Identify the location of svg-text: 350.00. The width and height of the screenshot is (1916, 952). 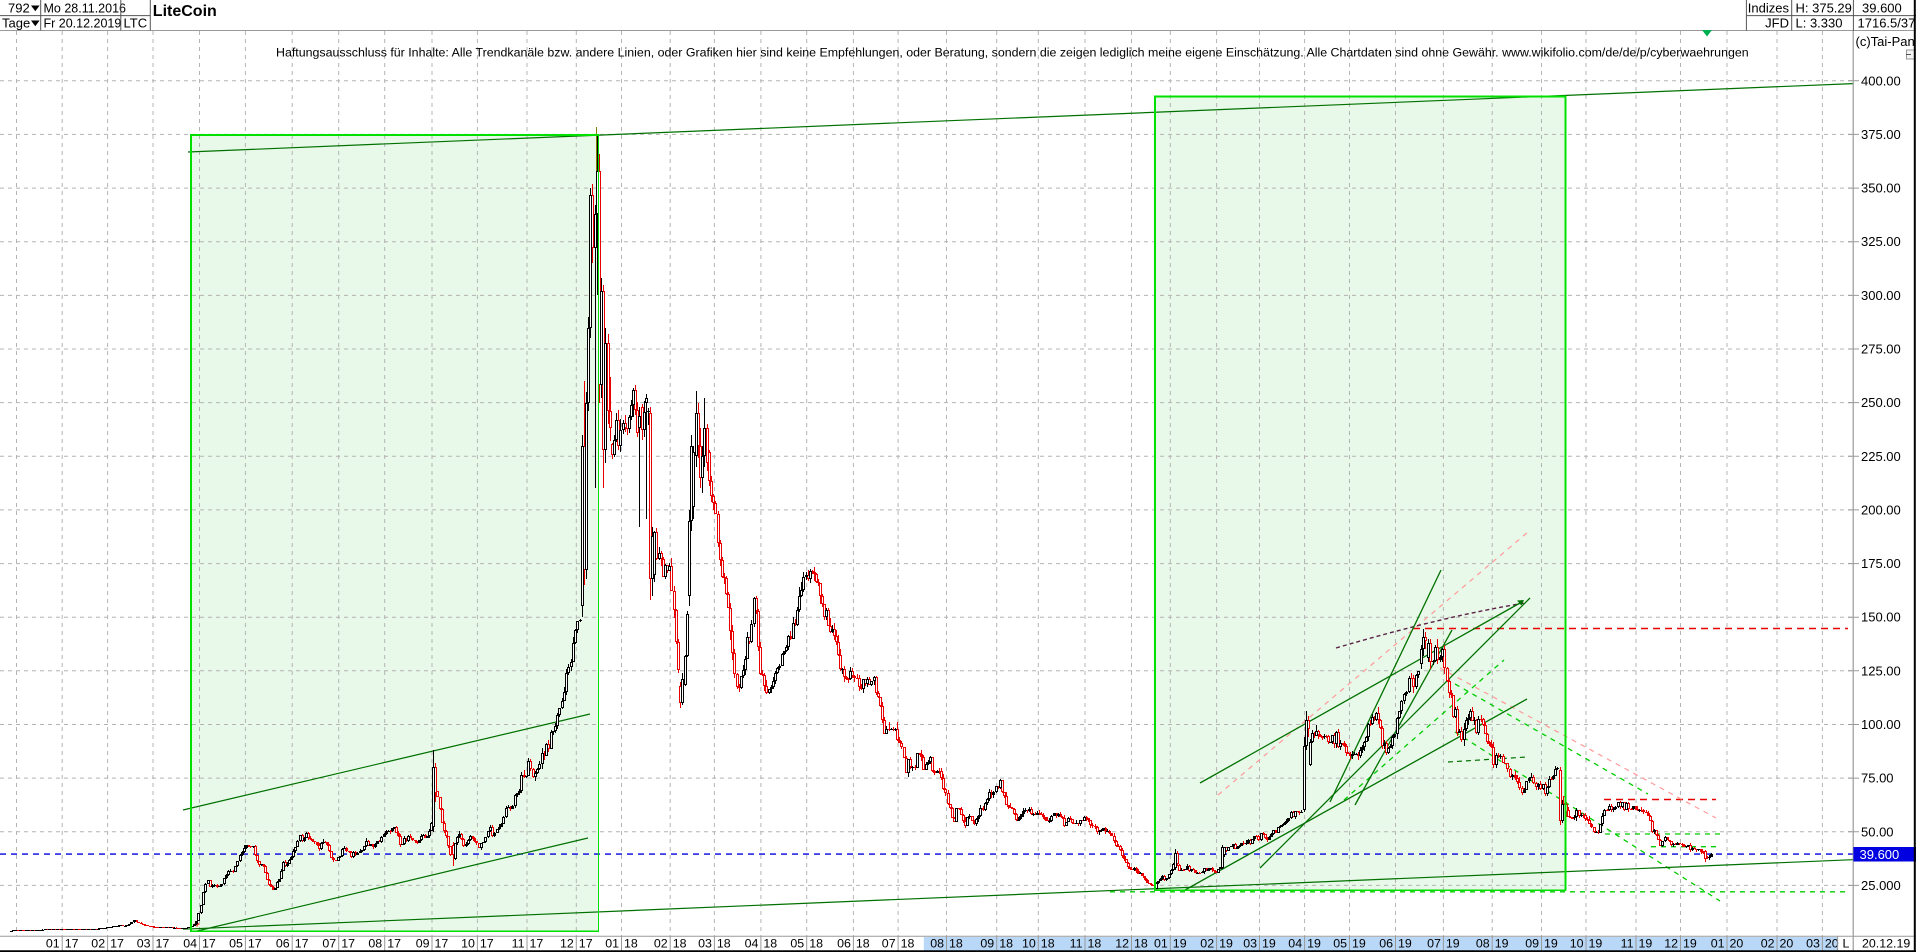
(1881, 188).